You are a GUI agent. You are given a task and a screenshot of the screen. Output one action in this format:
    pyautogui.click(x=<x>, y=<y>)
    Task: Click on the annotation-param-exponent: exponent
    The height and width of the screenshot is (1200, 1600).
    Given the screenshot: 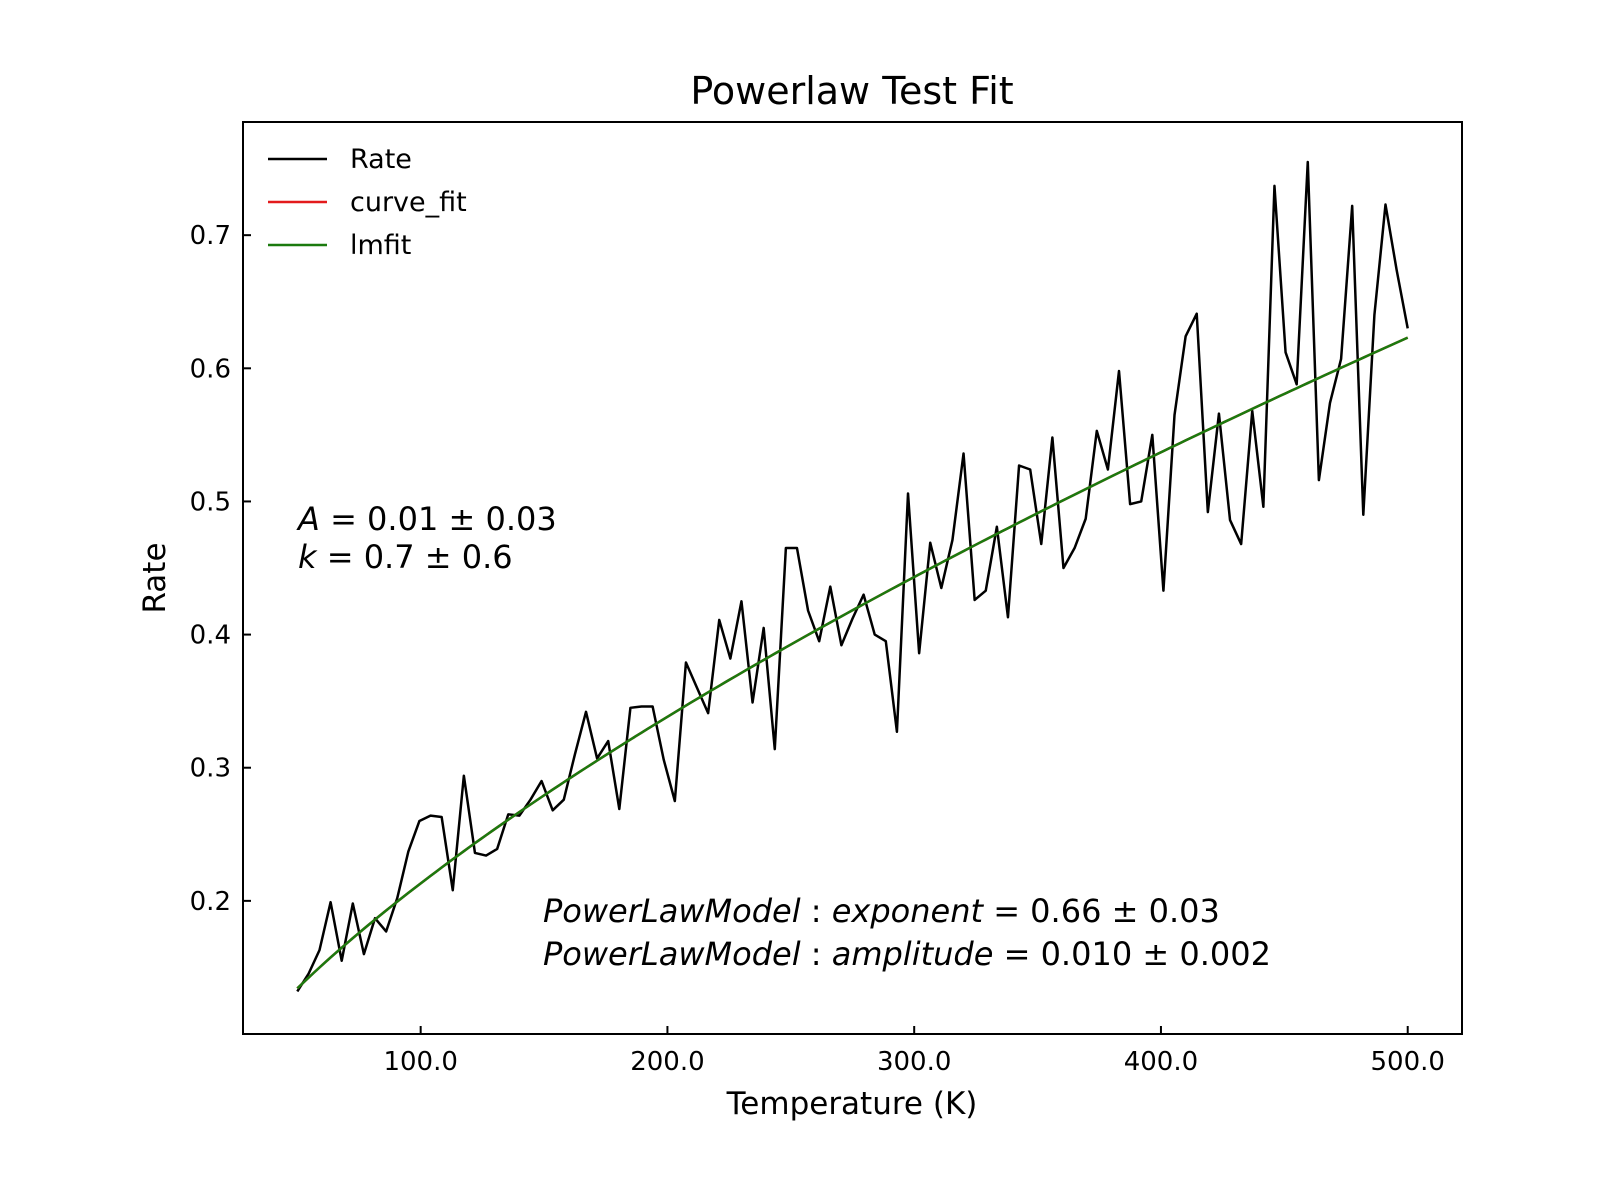 What is the action you would take?
    pyautogui.click(x=908, y=911)
    